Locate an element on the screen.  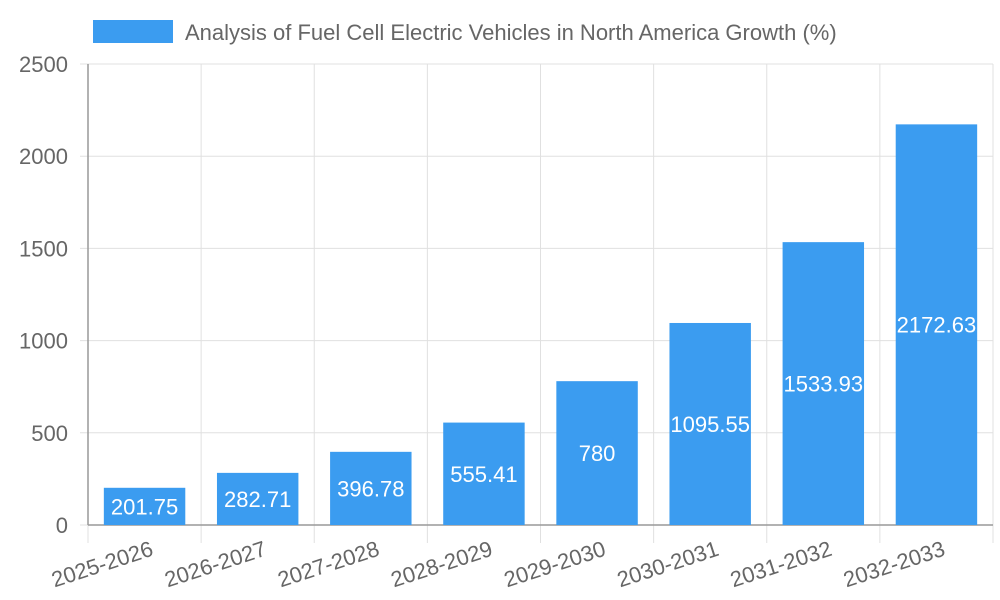
y-tick-label: 2500 is located at coordinates (43, 64).